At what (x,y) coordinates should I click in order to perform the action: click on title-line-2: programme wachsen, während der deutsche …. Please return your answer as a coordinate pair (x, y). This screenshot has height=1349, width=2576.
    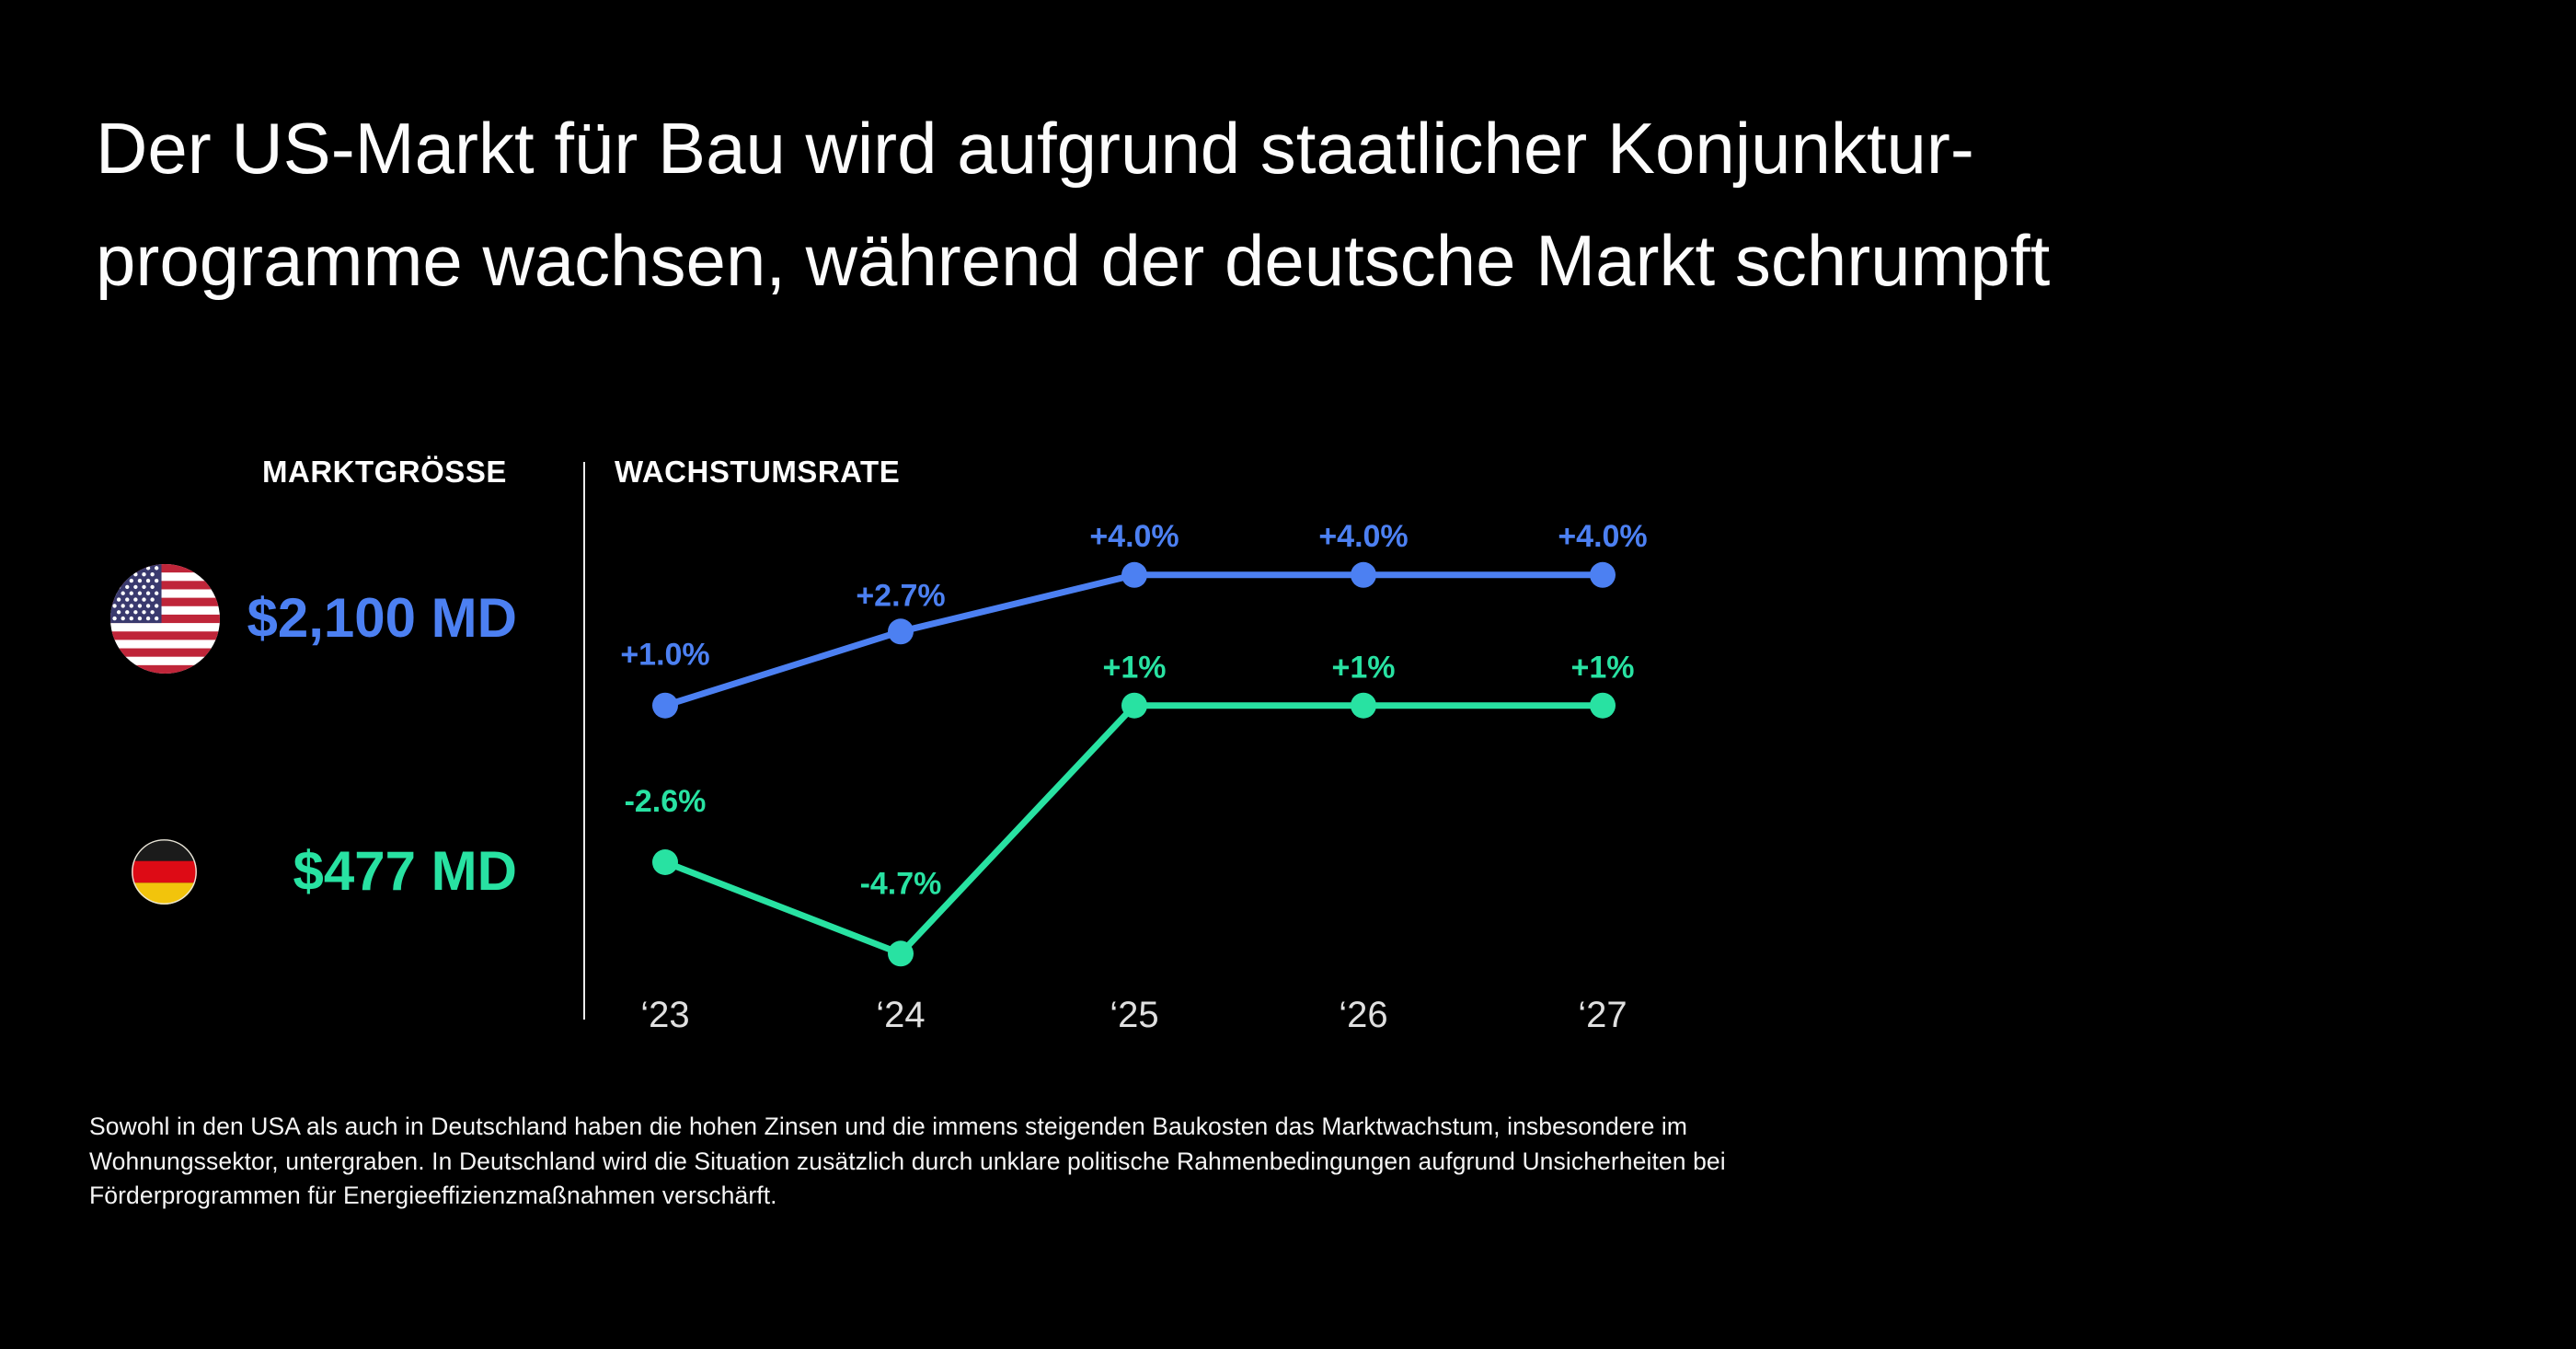
    Looking at the image, I should click on (1073, 260).